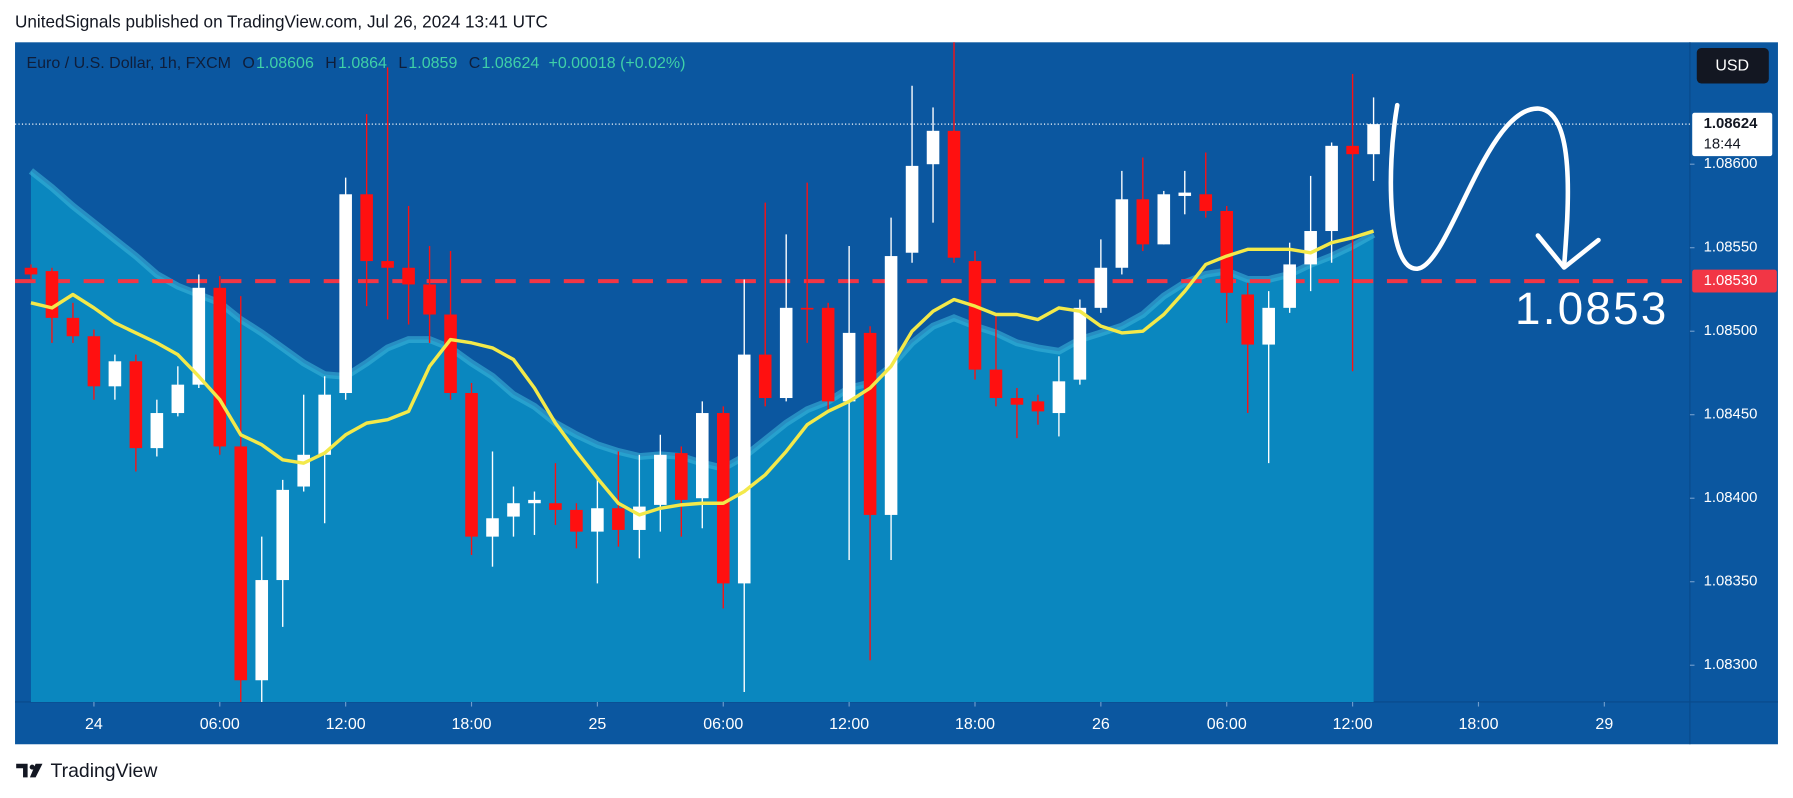  What do you see at coordinates (1568, 251) in the screenshot?
I see `arrow-head` at bounding box center [1568, 251].